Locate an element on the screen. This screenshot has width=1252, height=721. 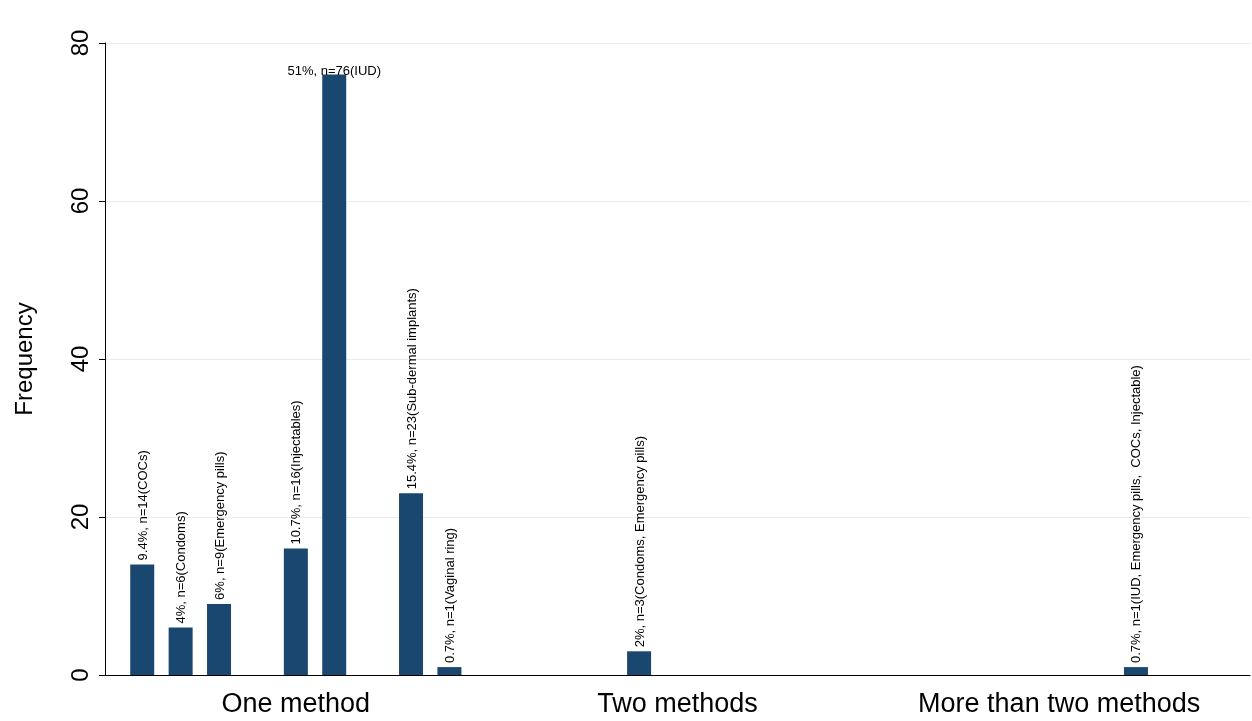
data-label: 9.4%, n=14(COCs) is located at coordinates (142, 505).